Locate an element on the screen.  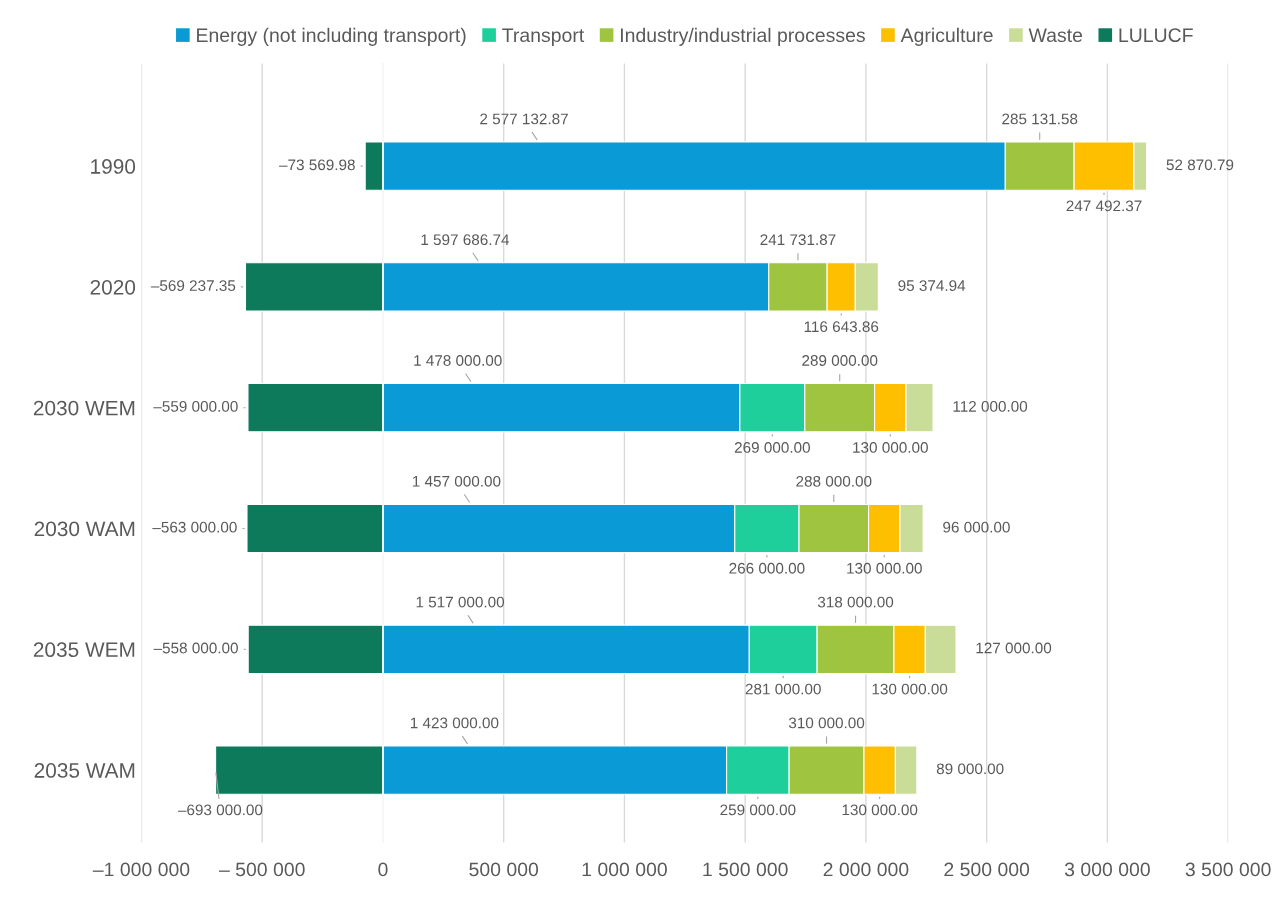
data-label: 95 374.94 is located at coordinates (932, 285).